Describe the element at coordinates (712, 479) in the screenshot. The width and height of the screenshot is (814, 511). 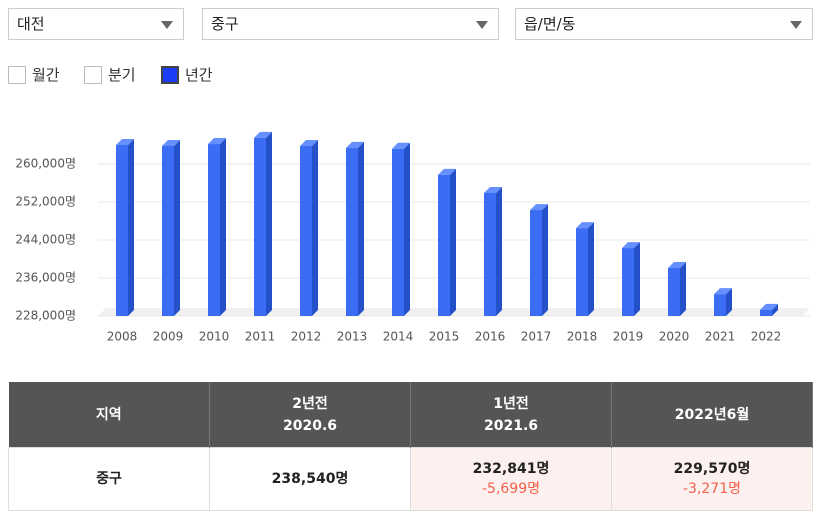
I see `value-cell: 229,570명 -3,271명` at that location.